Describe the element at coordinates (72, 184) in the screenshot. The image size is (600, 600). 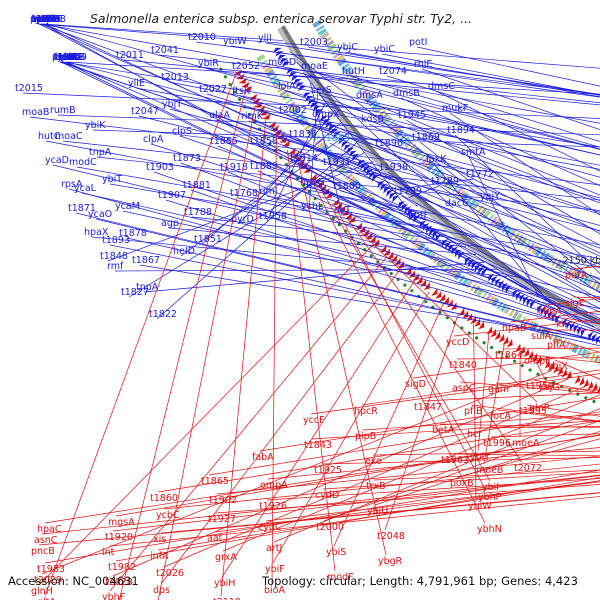
I see `forward-gene-label: rpsA` at that location.